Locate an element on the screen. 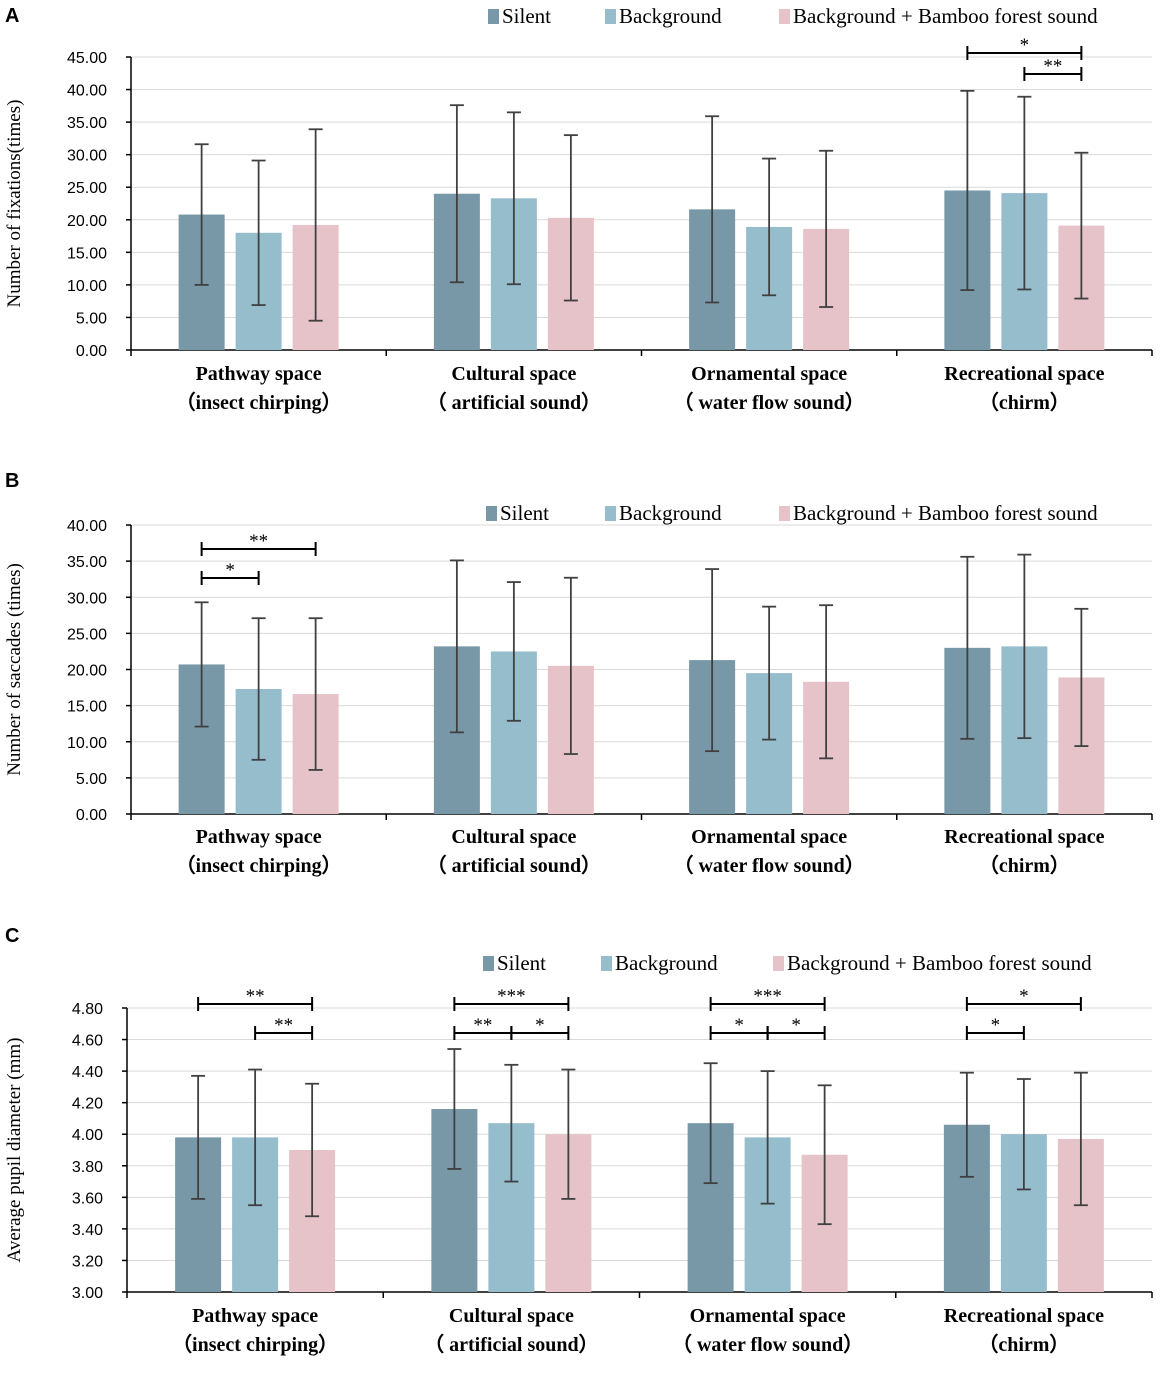 The width and height of the screenshot is (1170, 1373). y-tick-label: 3.60 is located at coordinates (87, 1198).